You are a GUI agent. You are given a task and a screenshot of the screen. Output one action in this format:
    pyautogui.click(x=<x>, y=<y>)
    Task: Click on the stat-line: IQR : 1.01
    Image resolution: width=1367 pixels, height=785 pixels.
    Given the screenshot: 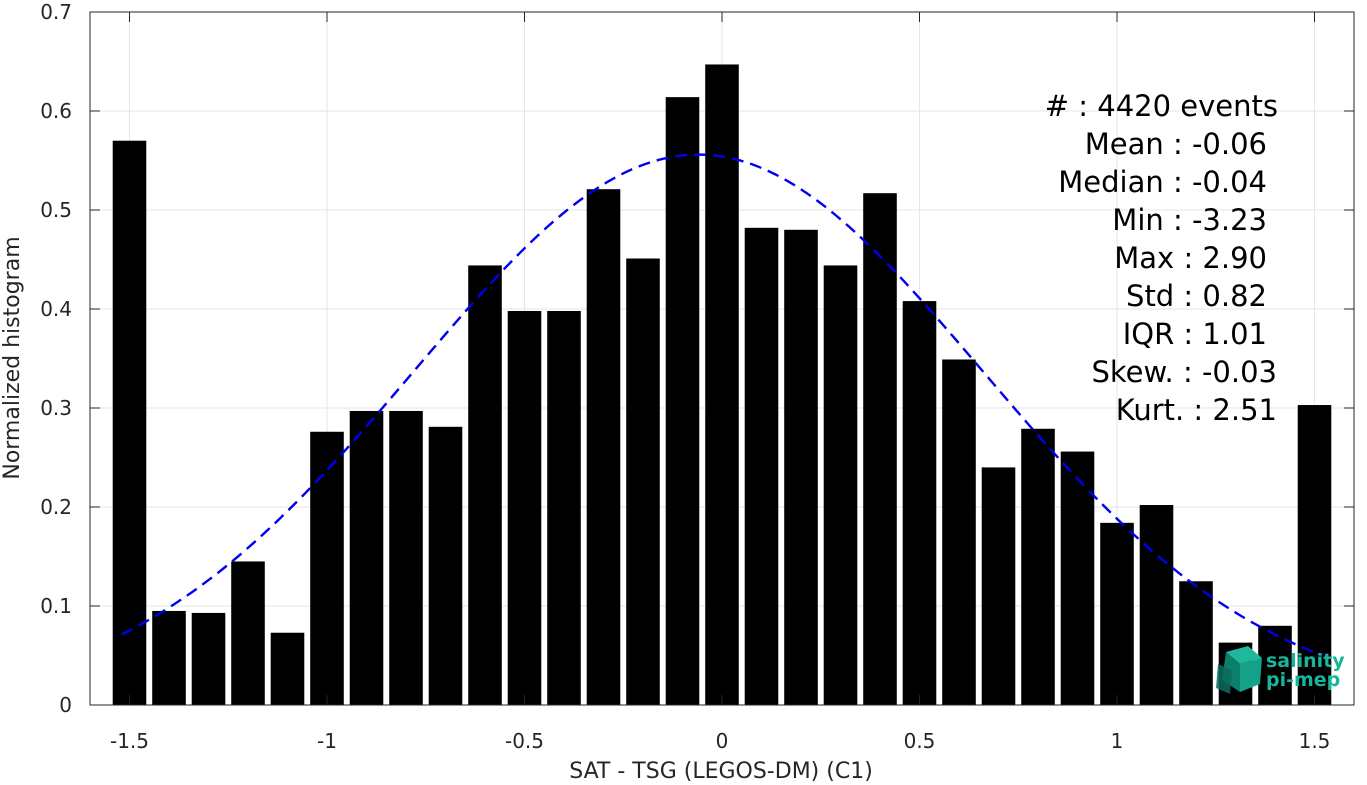 What is the action you would take?
    pyautogui.click(x=1195, y=334)
    